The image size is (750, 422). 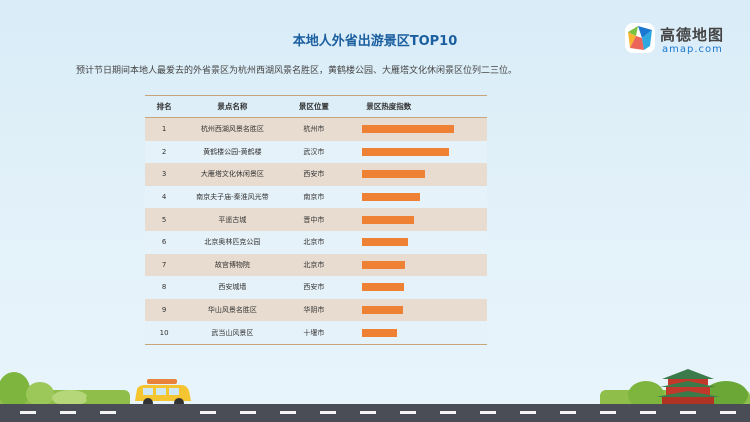 I want to click on table-row: 1 杭州西湖风景名胜区 杭州市, so click(x=316, y=129).